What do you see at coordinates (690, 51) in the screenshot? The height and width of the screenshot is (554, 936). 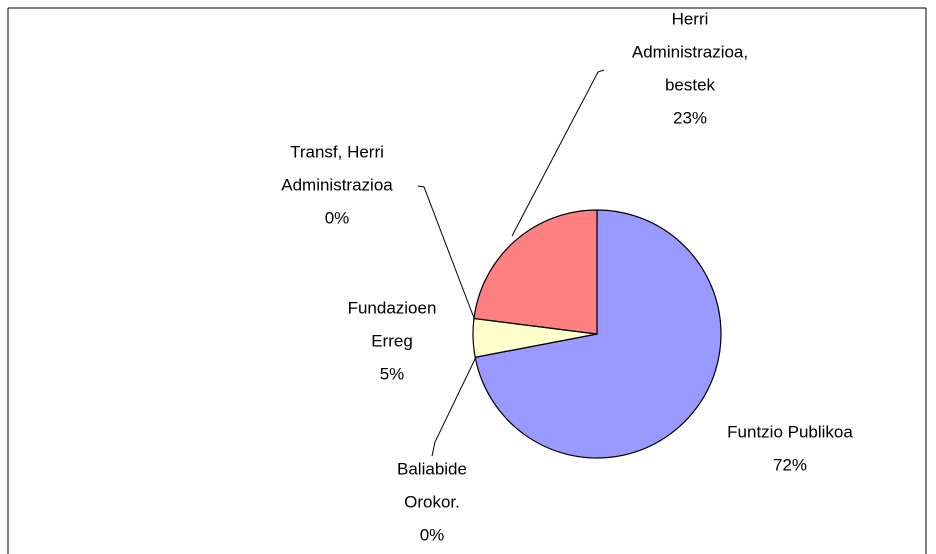 I see `slice-label-line: Administrazioa,` at bounding box center [690, 51].